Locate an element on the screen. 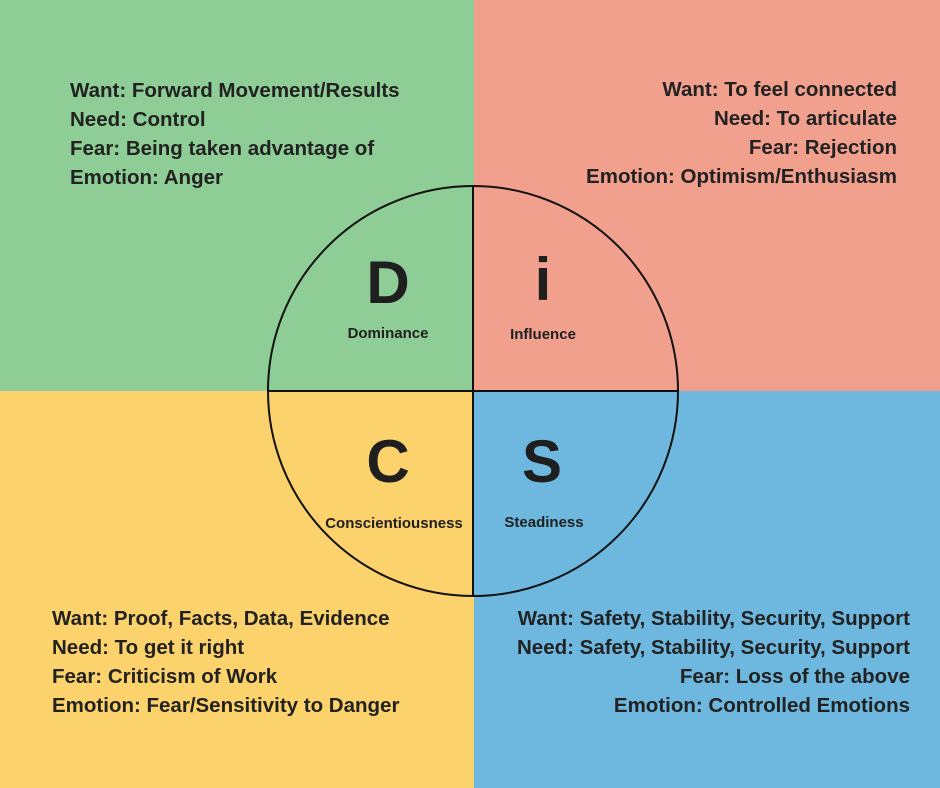 The width and height of the screenshot is (940, 788). steadiness-label: Steadiness is located at coordinates (543, 522).